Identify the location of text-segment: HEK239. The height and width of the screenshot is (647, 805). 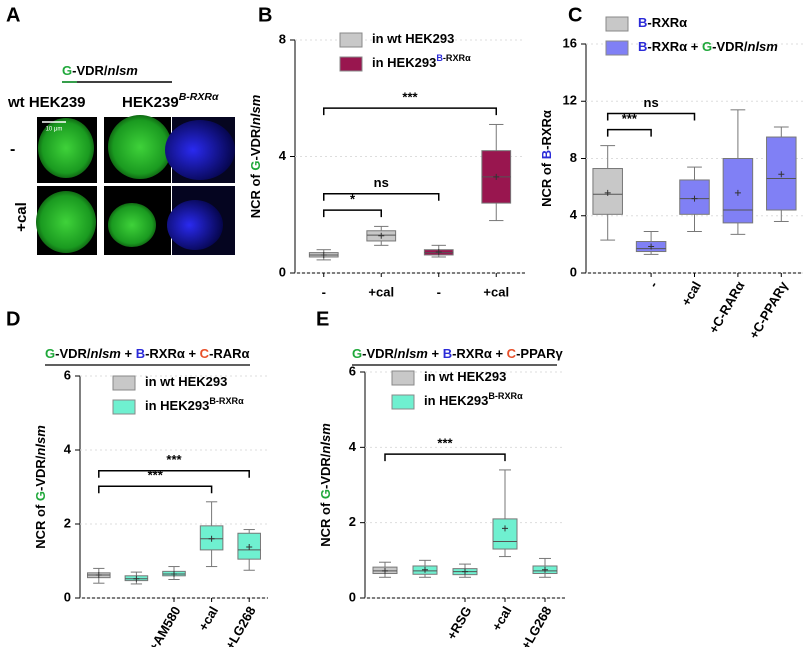
(150, 102).